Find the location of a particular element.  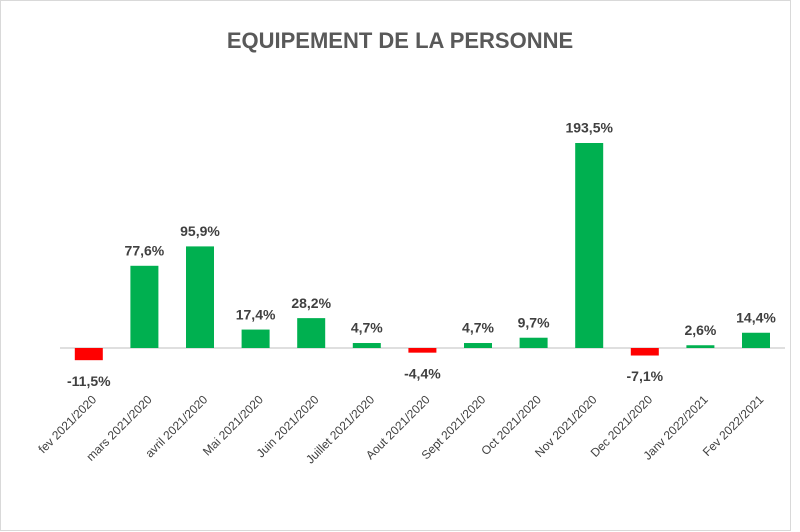

data-label: 77,6% is located at coordinates (145, 250).